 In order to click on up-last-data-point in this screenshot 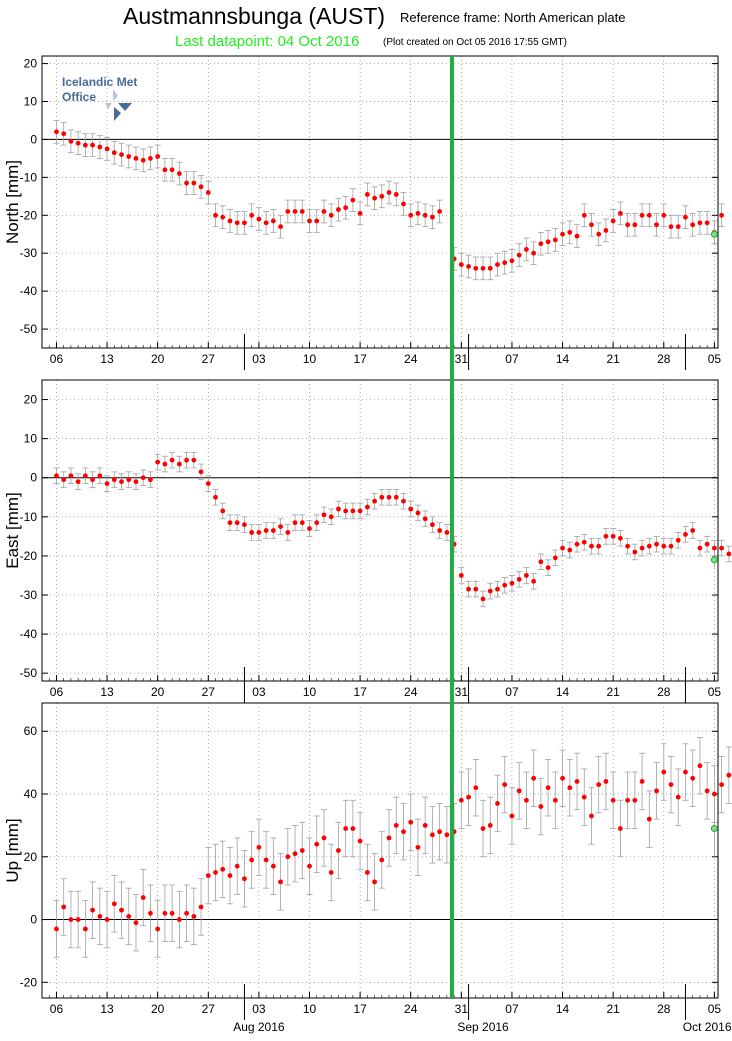, I will do `click(714, 829)`.